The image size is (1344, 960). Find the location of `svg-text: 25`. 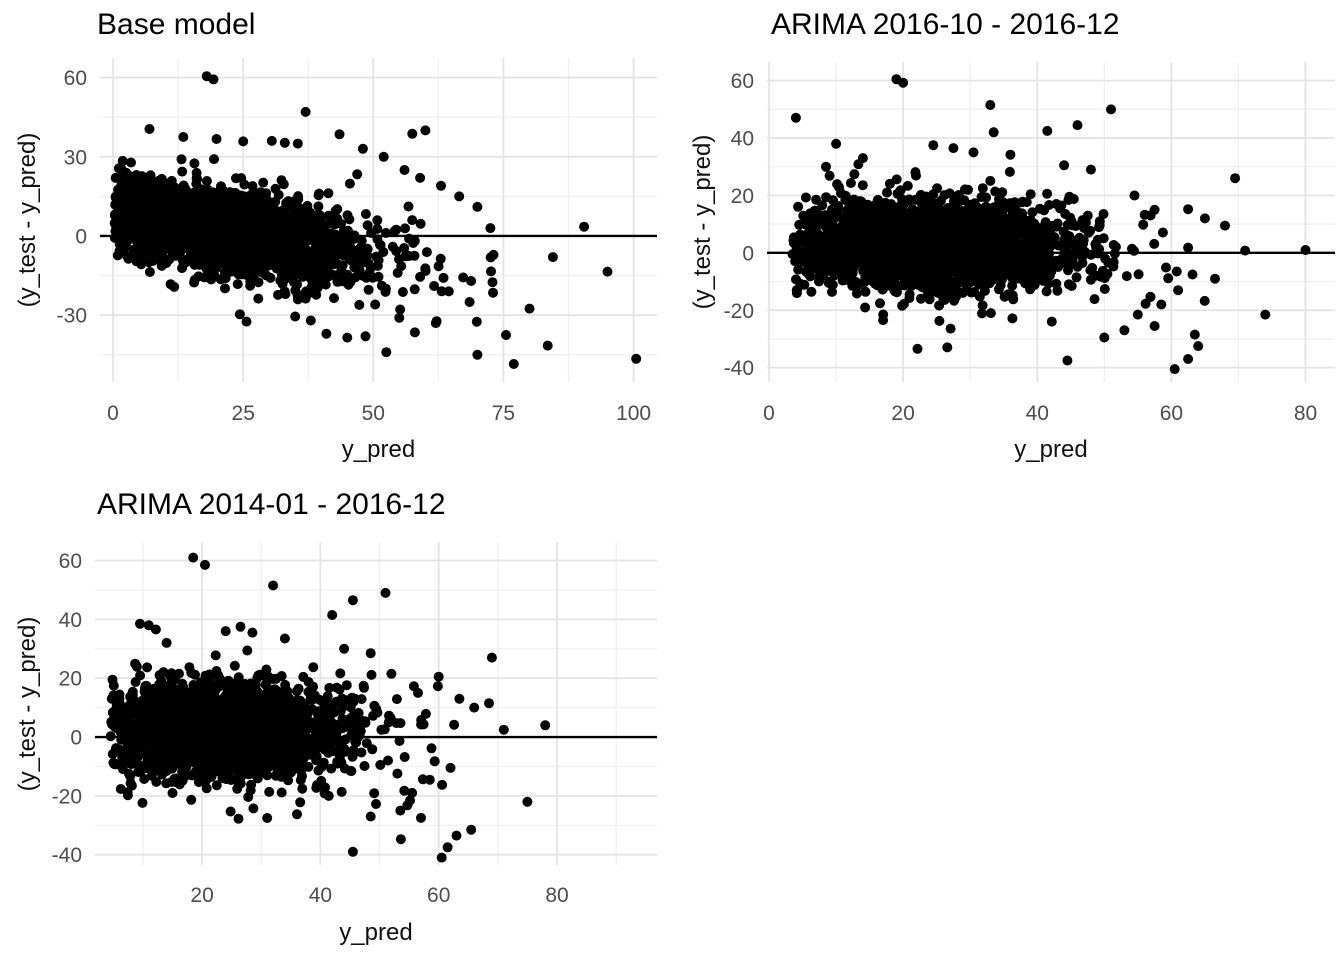

svg-text: 25 is located at coordinates (243, 413).